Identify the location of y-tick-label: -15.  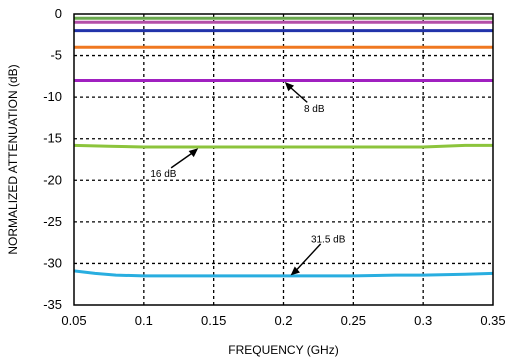
(52, 138).